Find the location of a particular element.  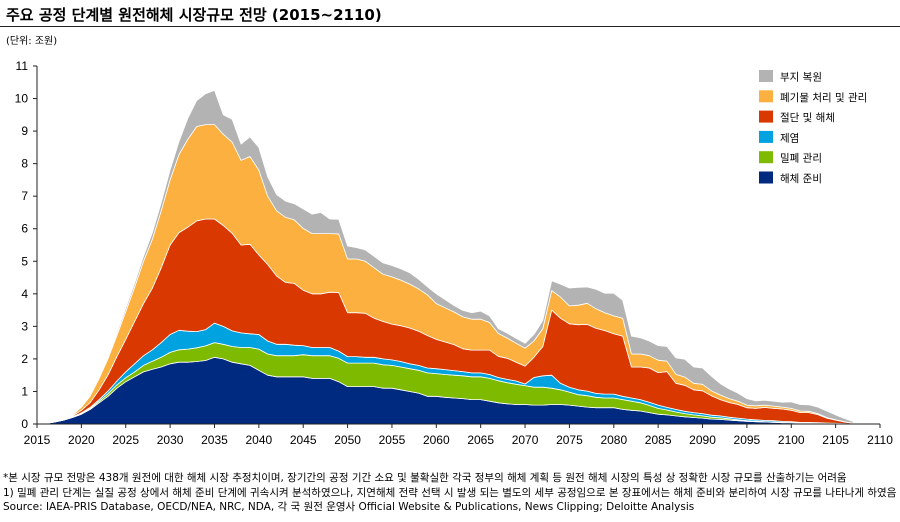

legend-label-밀폐-관리: 밀폐 관리 is located at coordinates (801, 159).